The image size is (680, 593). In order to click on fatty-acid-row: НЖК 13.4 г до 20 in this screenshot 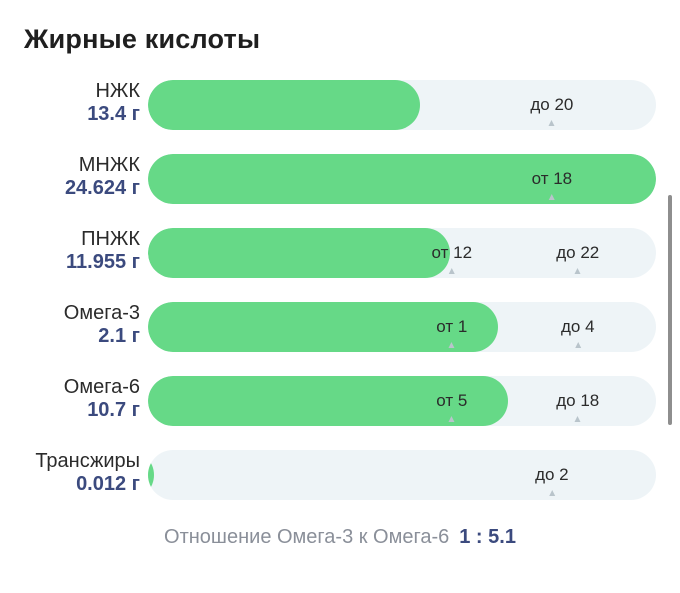, I will do `click(340, 105)`.